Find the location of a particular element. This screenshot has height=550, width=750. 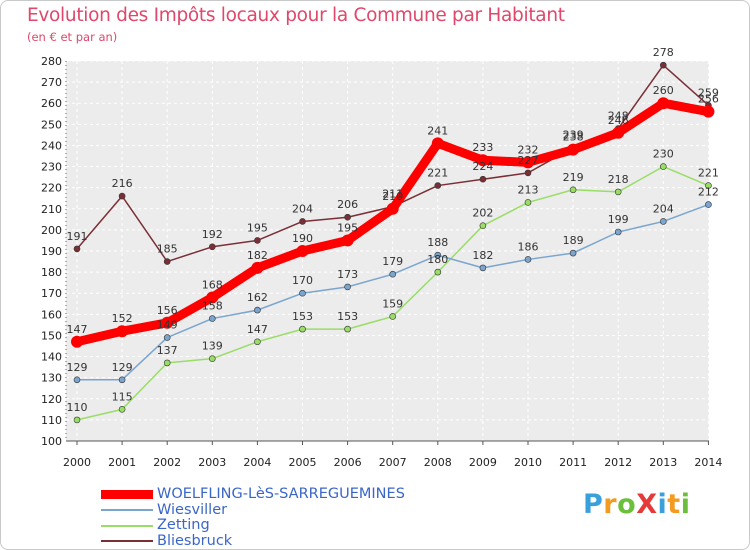

x-tick-label: 2000 is located at coordinates (77, 462).